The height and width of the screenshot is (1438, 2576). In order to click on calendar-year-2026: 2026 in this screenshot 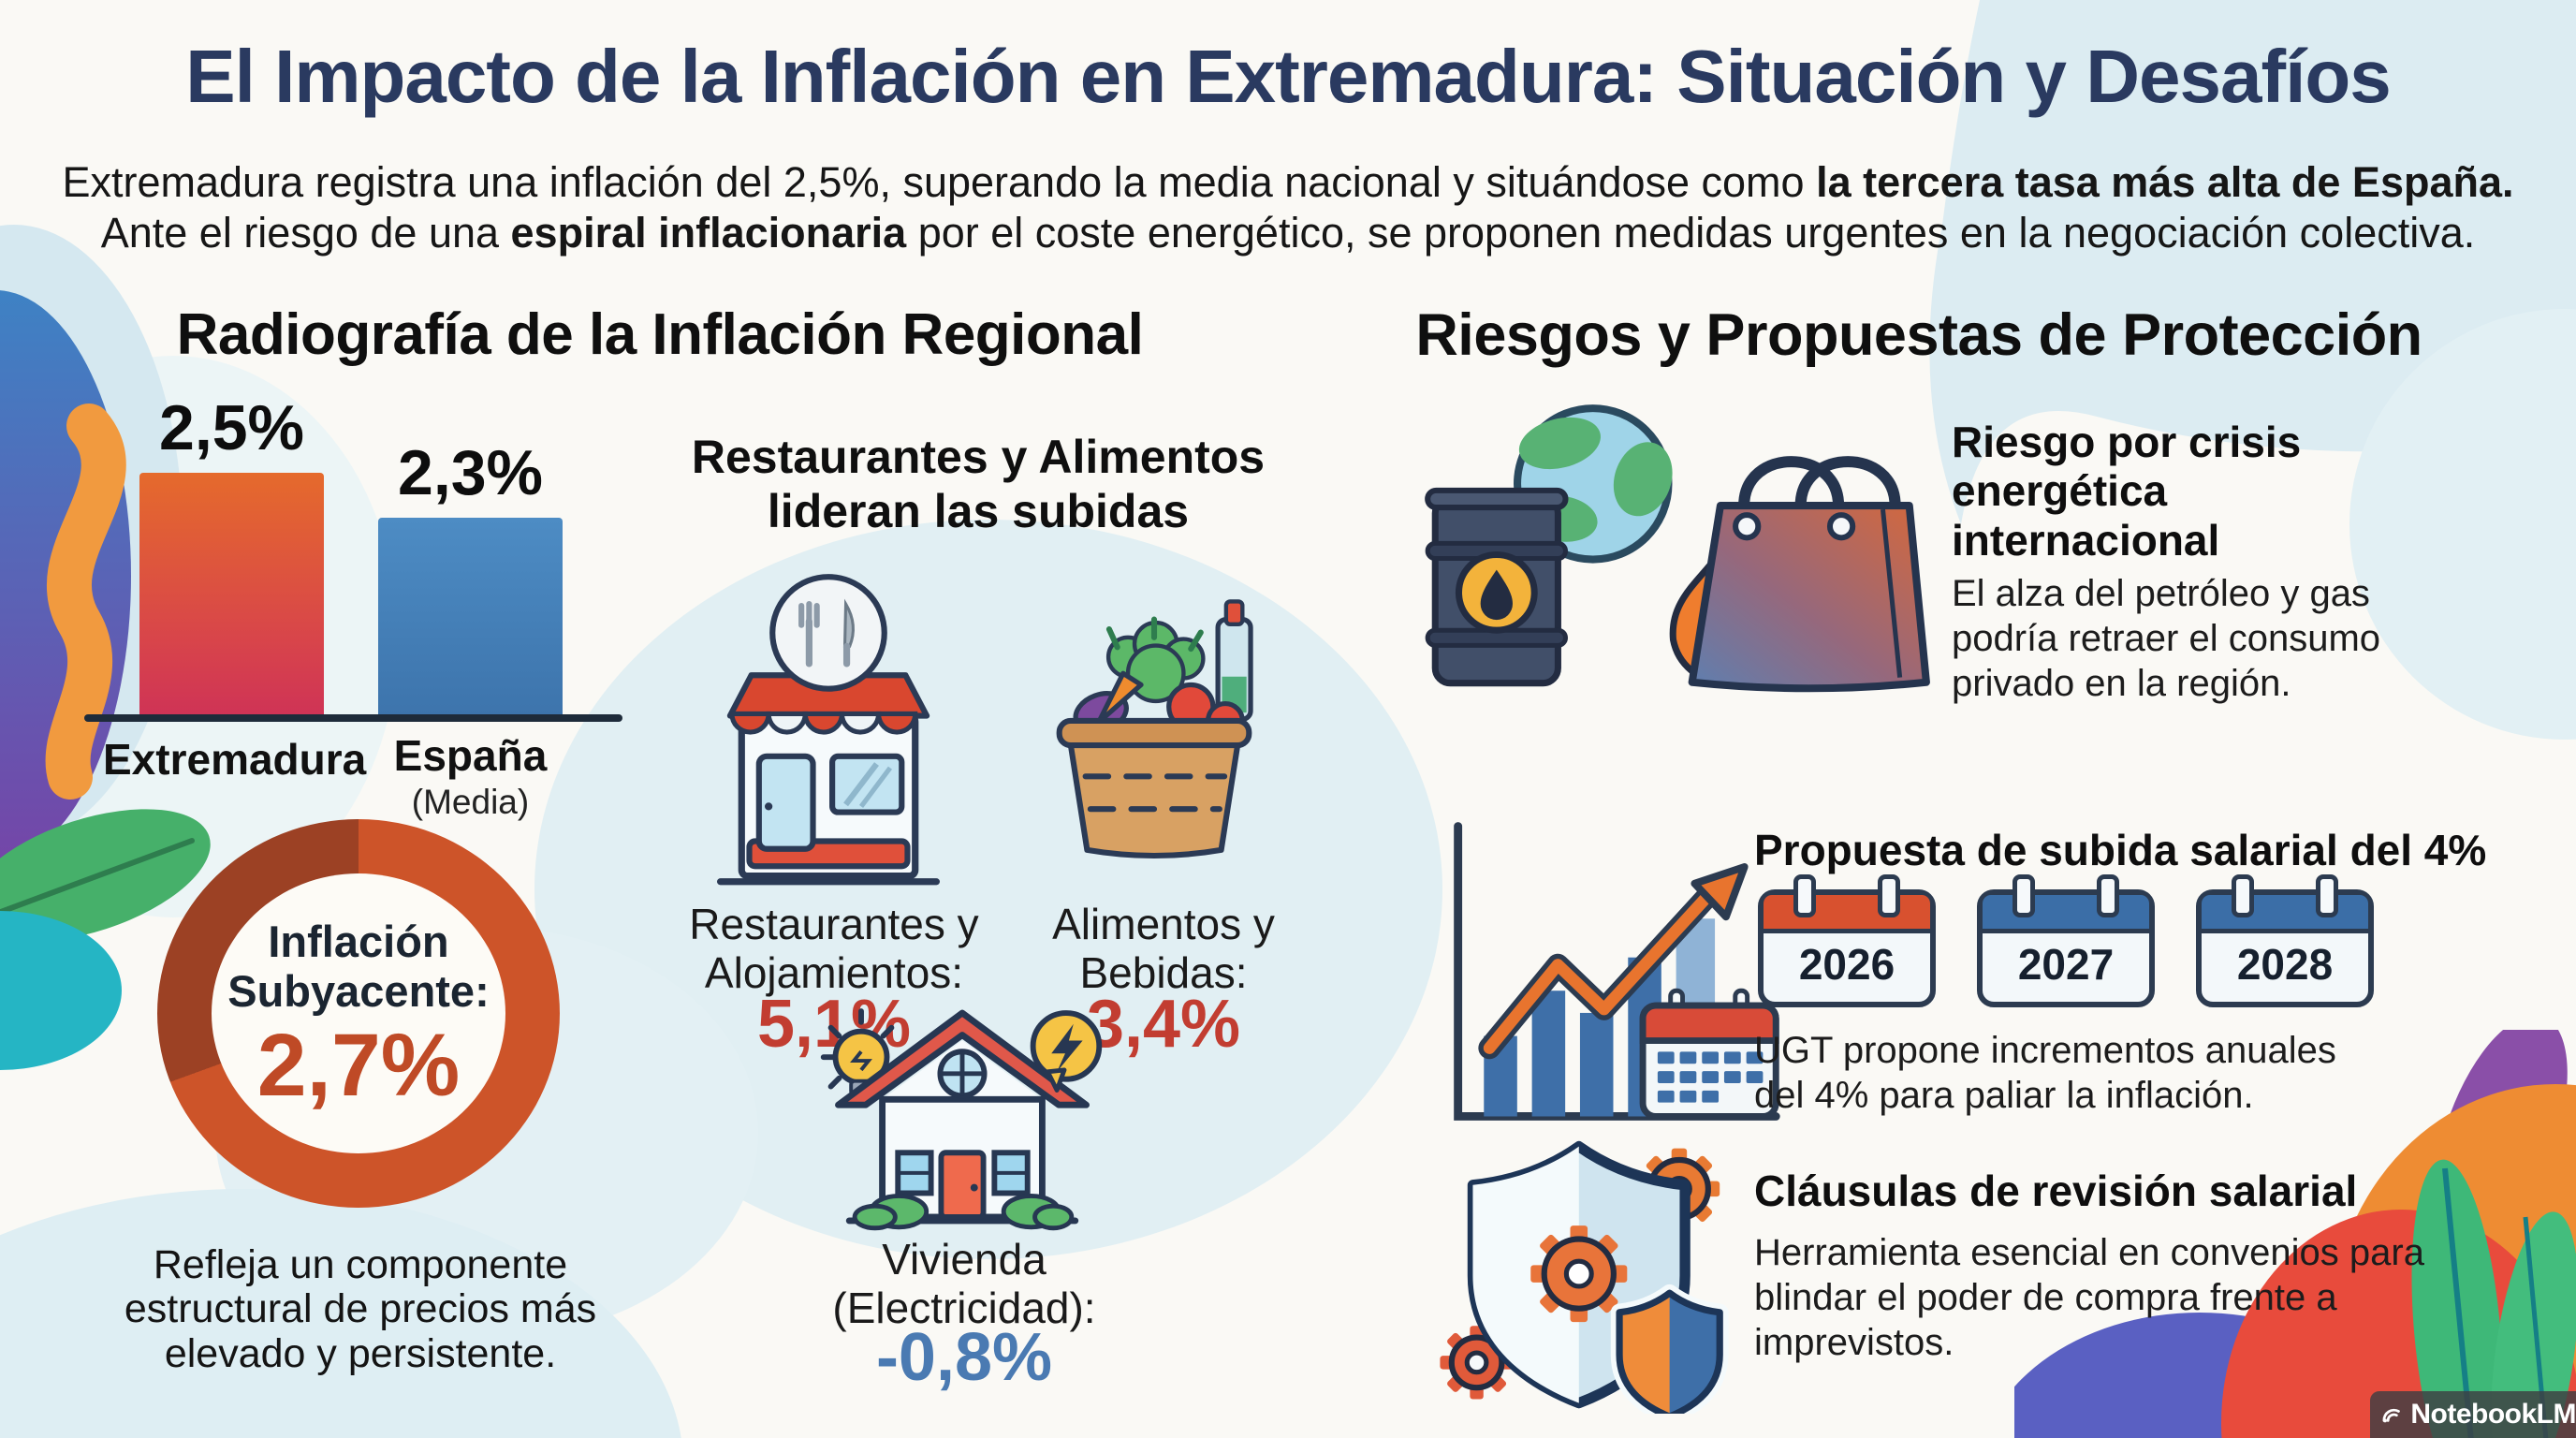, I will do `click(1847, 940)`.